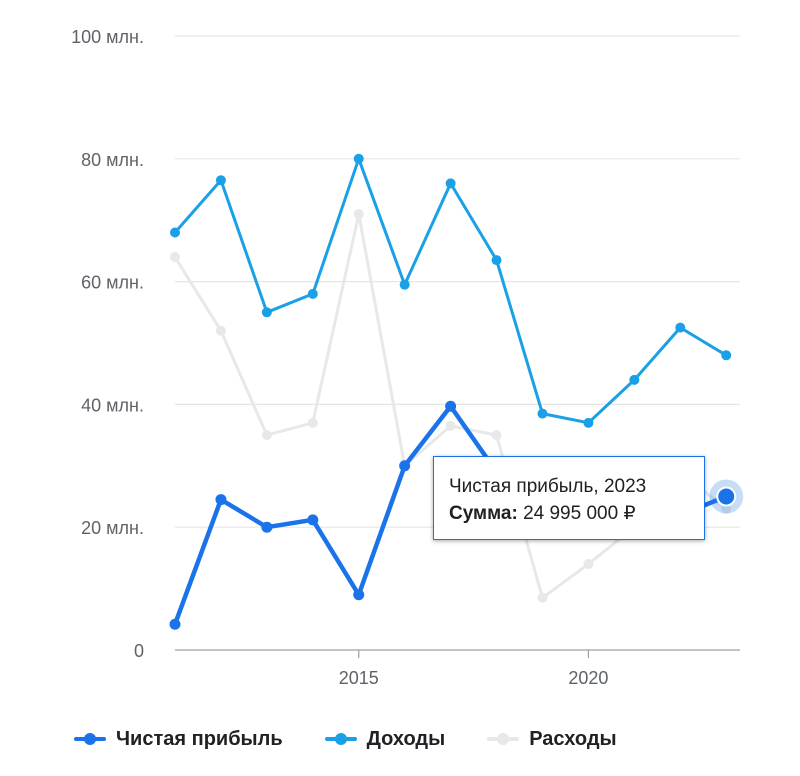 Image resolution: width=800 pixels, height=776 pixels. What do you see at coordinates (112, 160) in the screenshot?
I see `y-tick-label: 80 млн.` at bounding box center [112, 160].